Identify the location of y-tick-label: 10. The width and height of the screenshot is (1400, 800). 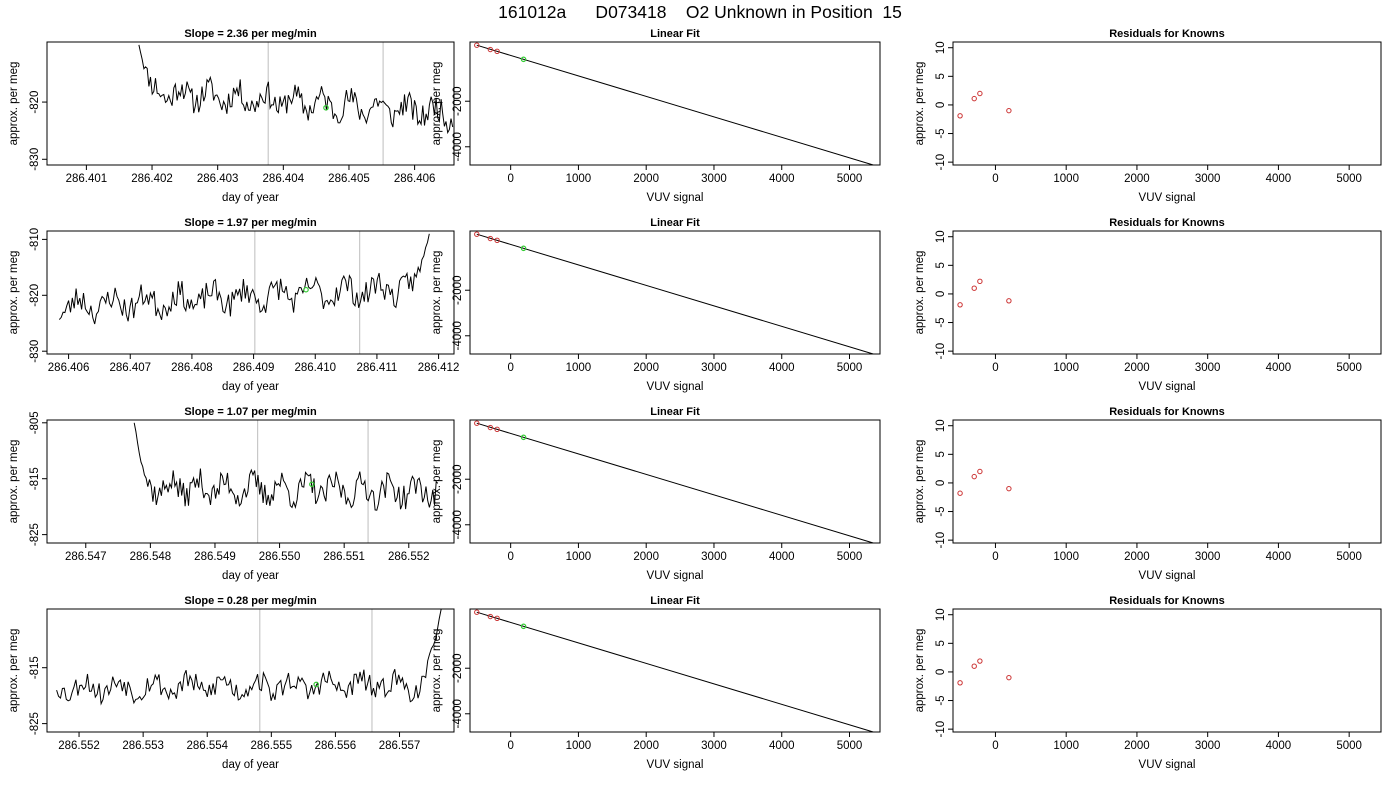
(941, 614).